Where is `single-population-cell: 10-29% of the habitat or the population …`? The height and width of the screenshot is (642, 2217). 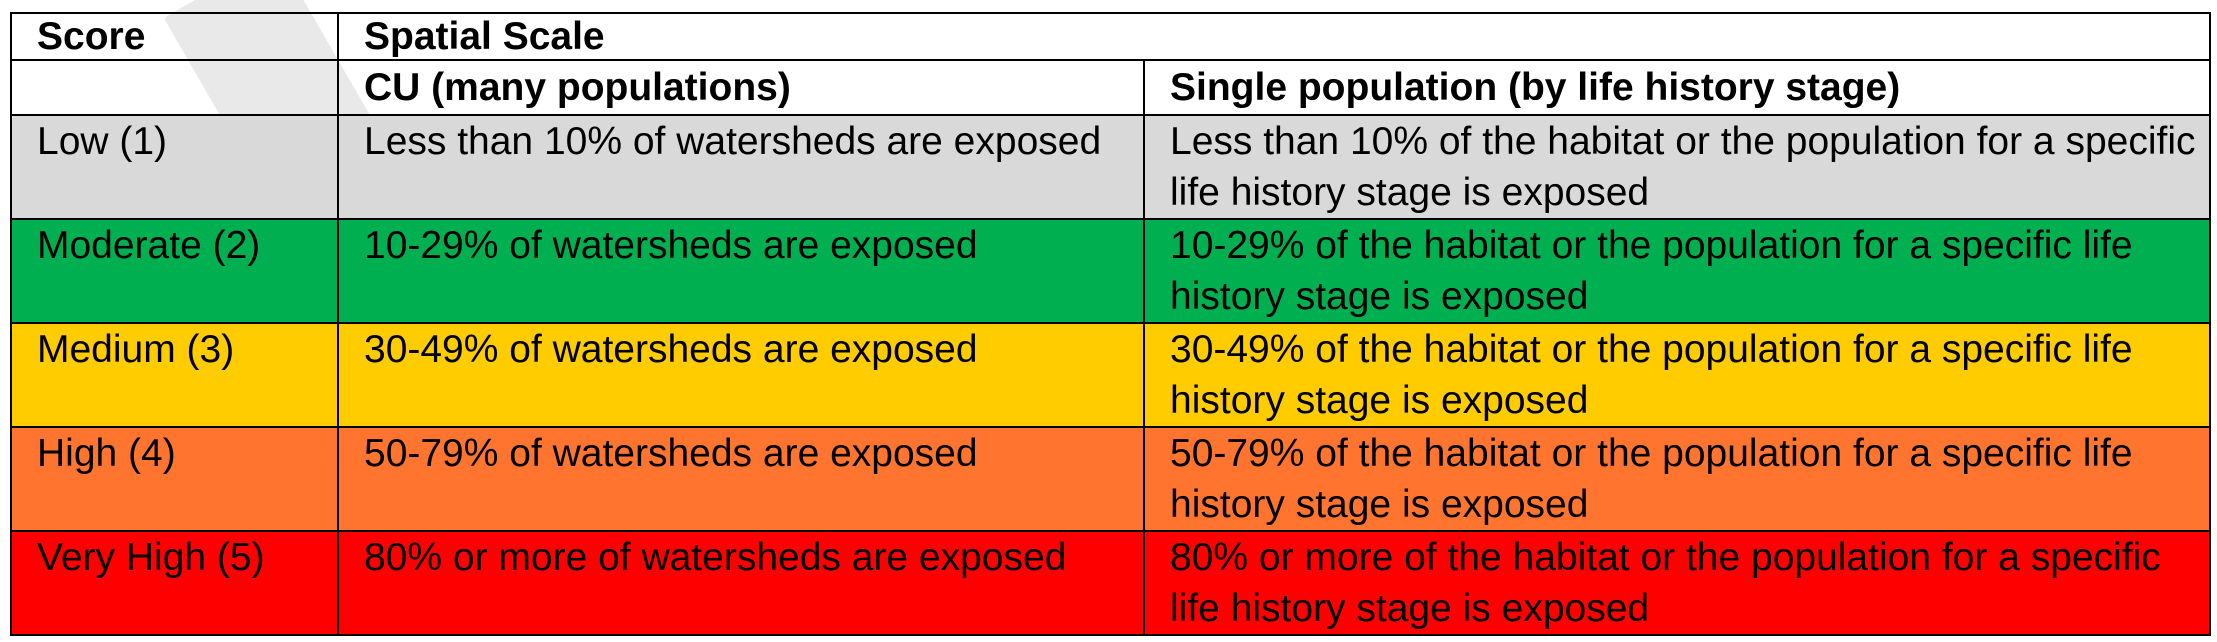
single-population-cell: 10-29% of the habitat or the population … is located at coordinates (1677, 271).